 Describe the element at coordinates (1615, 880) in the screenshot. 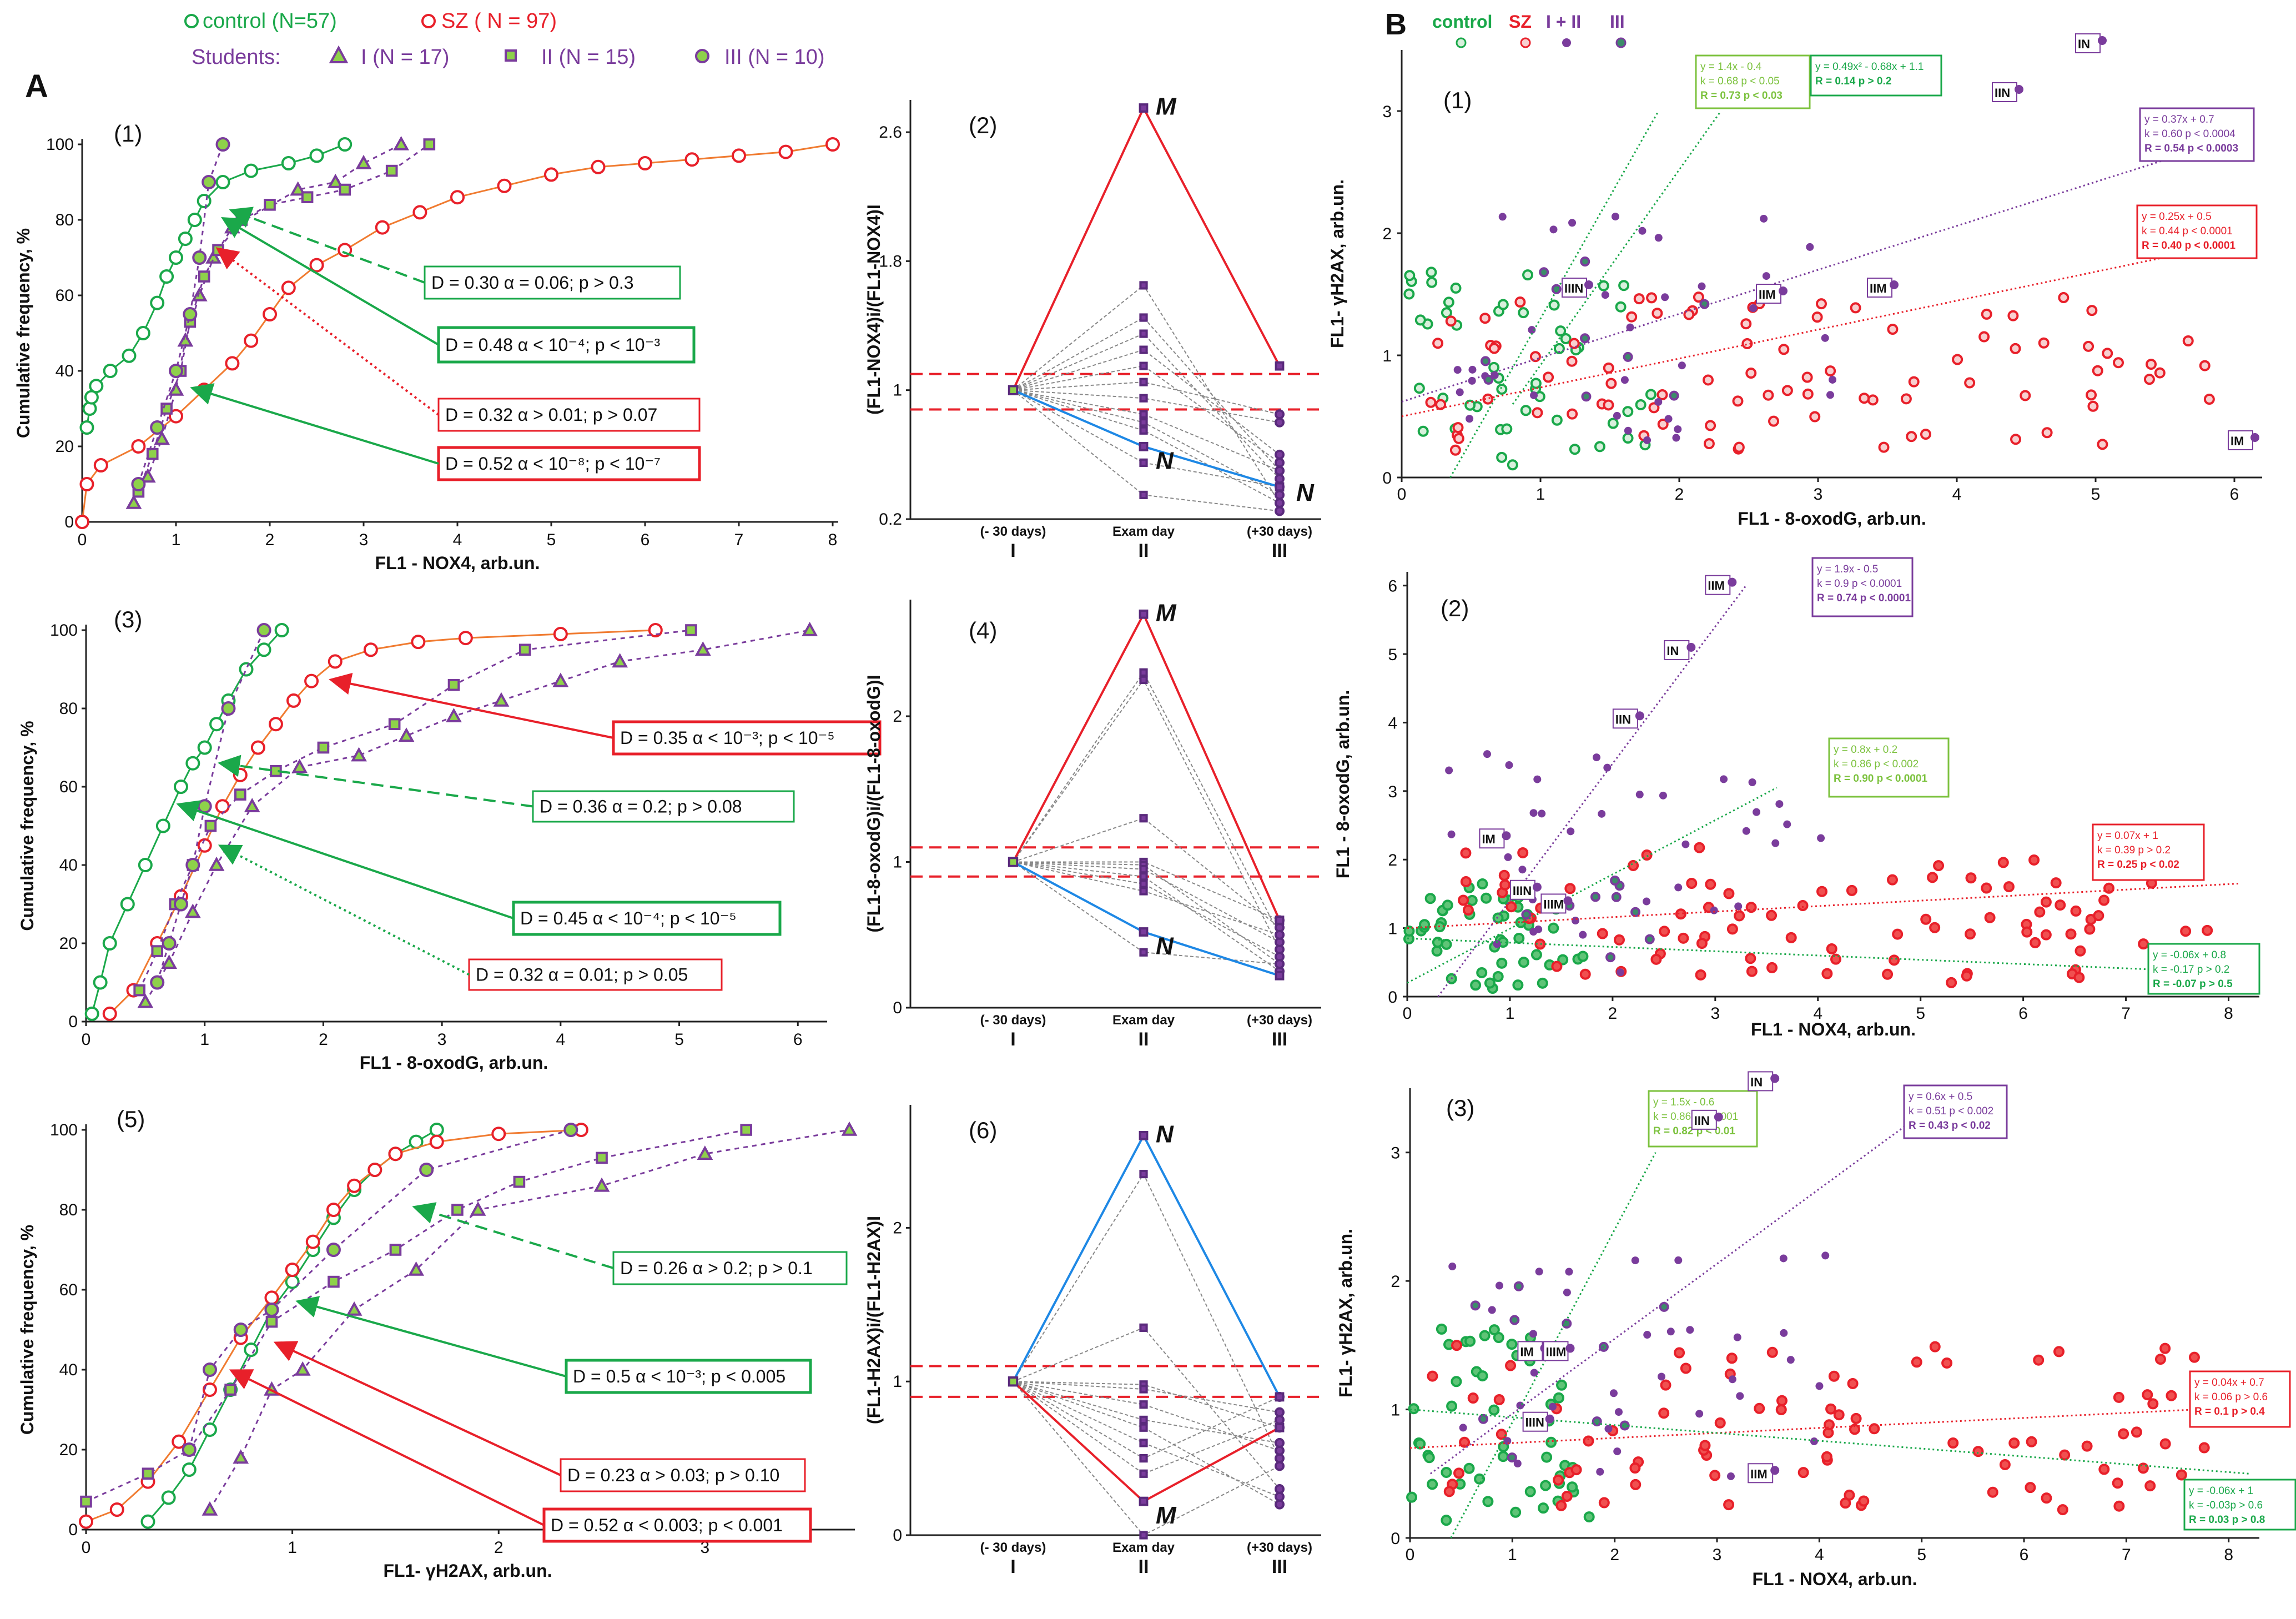

I see `point-group3` at that location.